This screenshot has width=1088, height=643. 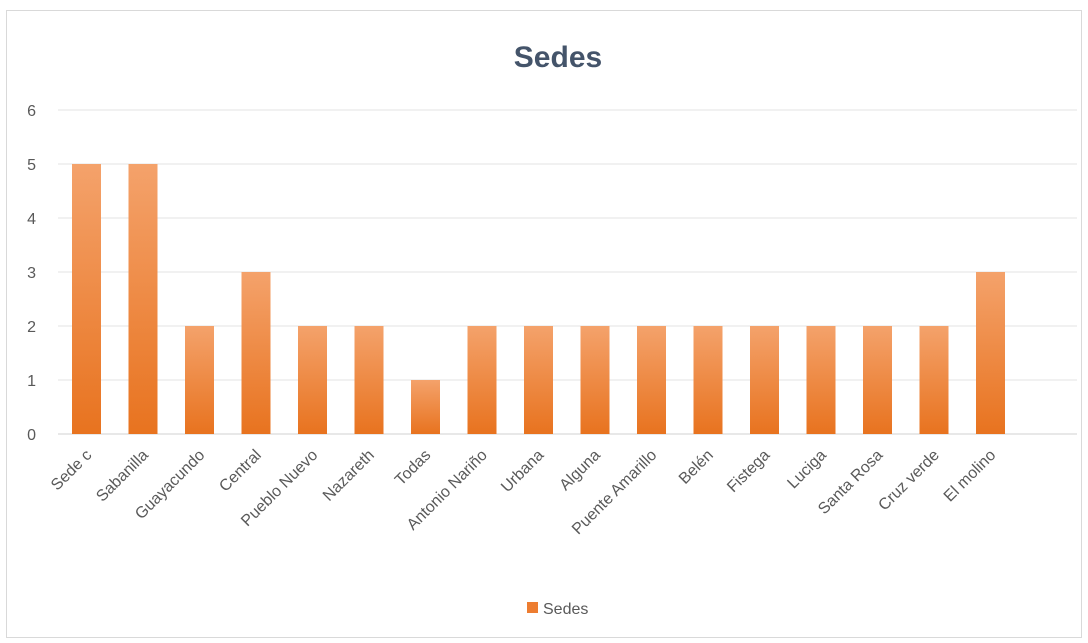 I want to click on y-tick-label: 2, so click(x=31, y=327).